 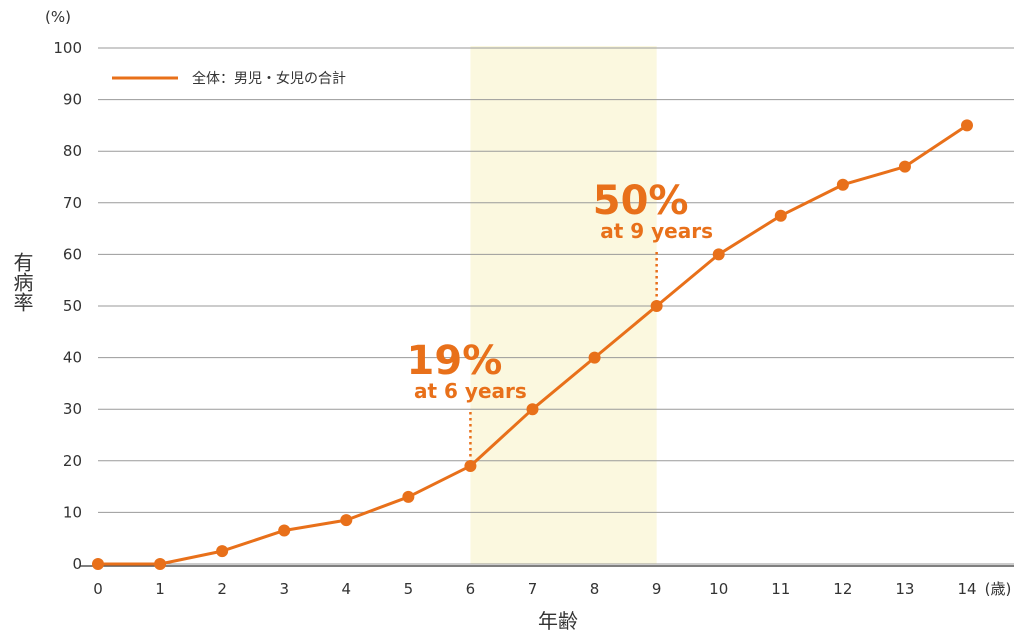 What do you see at coordinates (470, 391) in the screenshot?
I see `annotation-caption: at 6 years` at bounding box center [470, 391].